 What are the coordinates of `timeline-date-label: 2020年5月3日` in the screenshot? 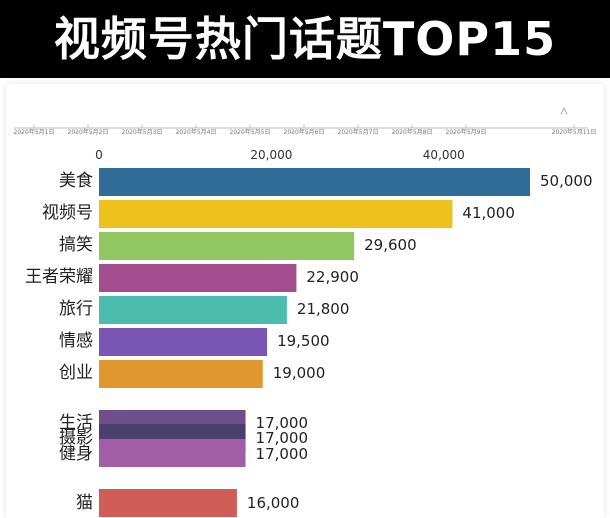 It's located at (142, 132).